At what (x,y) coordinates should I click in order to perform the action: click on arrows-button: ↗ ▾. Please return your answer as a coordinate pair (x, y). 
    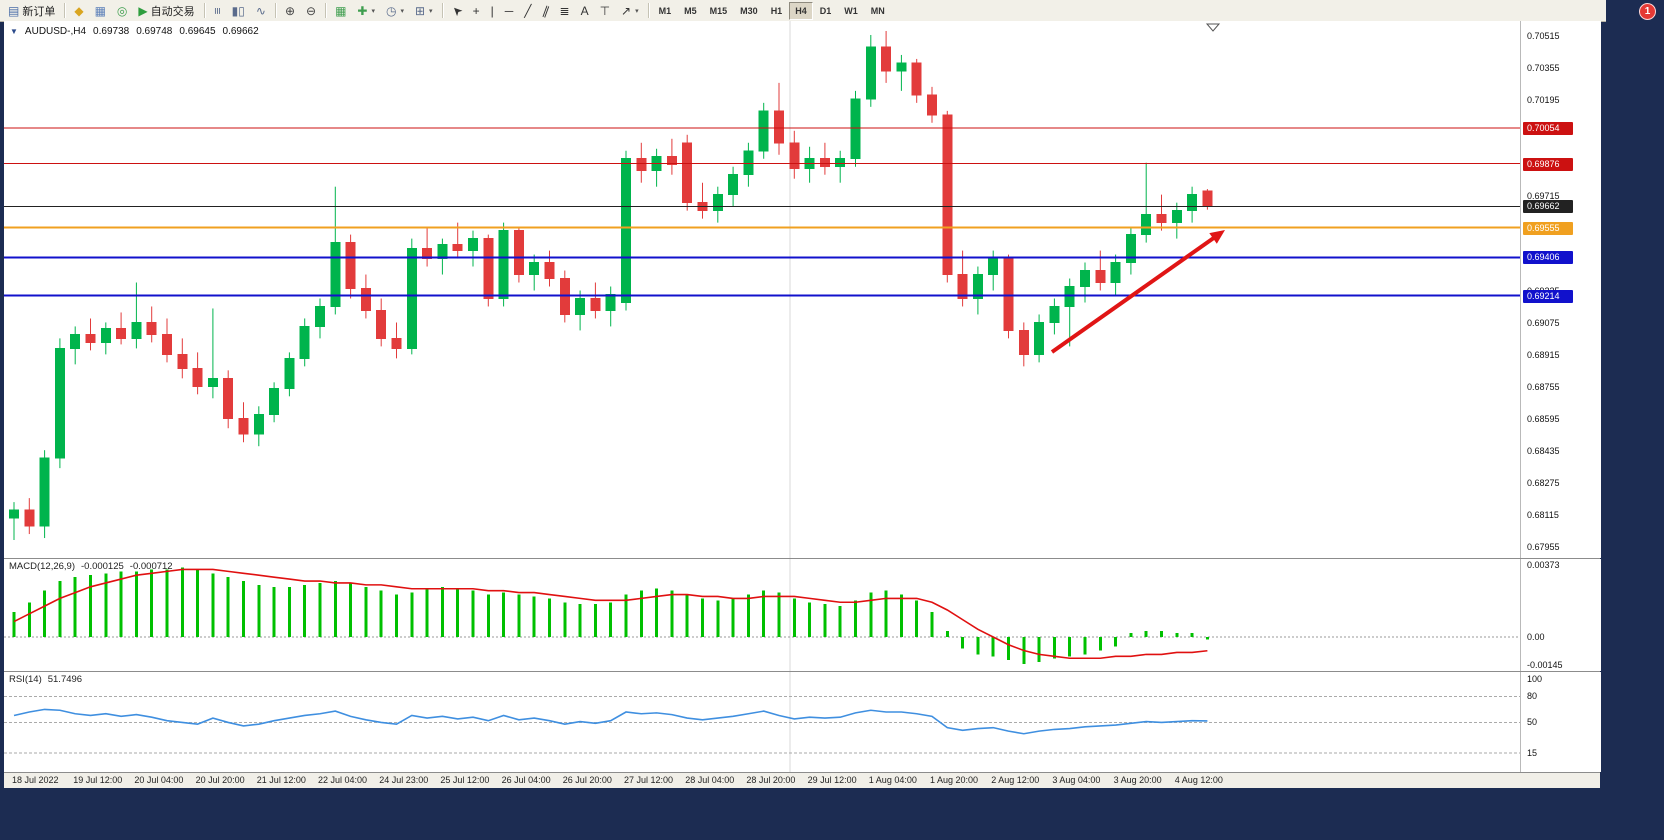
    Looking at the image, I should click on (630, 10).